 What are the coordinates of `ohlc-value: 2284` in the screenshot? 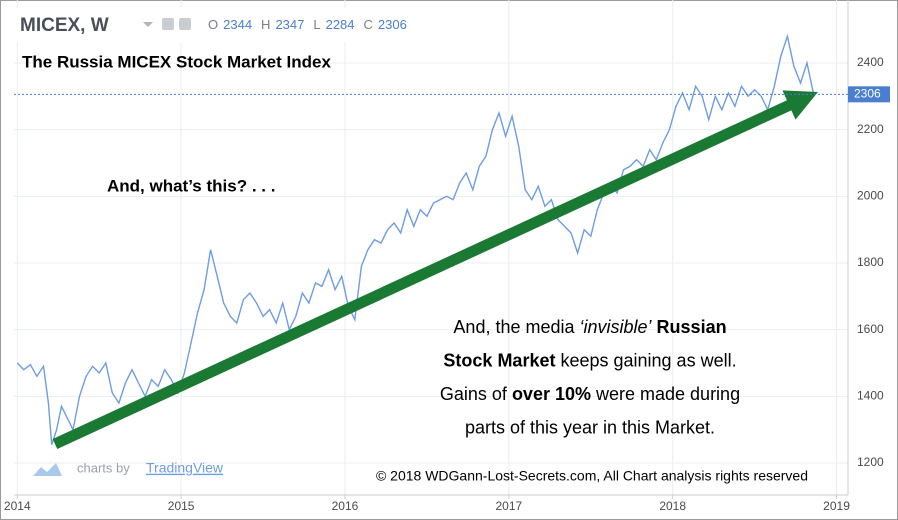 It's located at (340, 24).